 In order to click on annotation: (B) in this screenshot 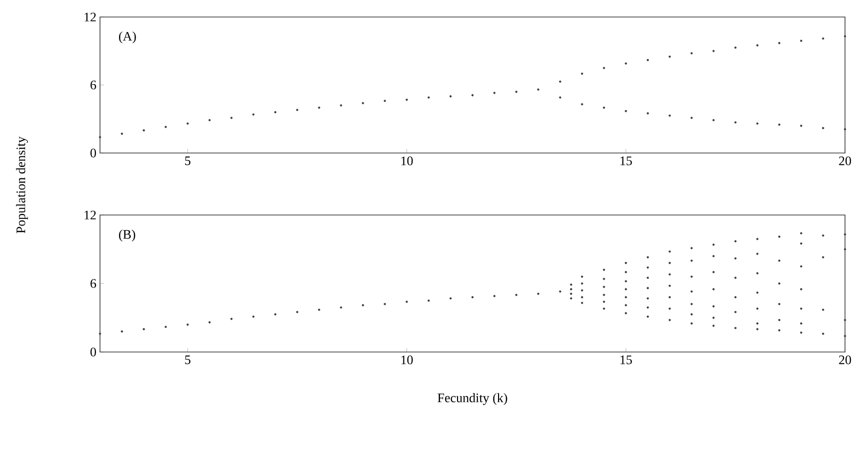, I will do `click(127, 236)`.